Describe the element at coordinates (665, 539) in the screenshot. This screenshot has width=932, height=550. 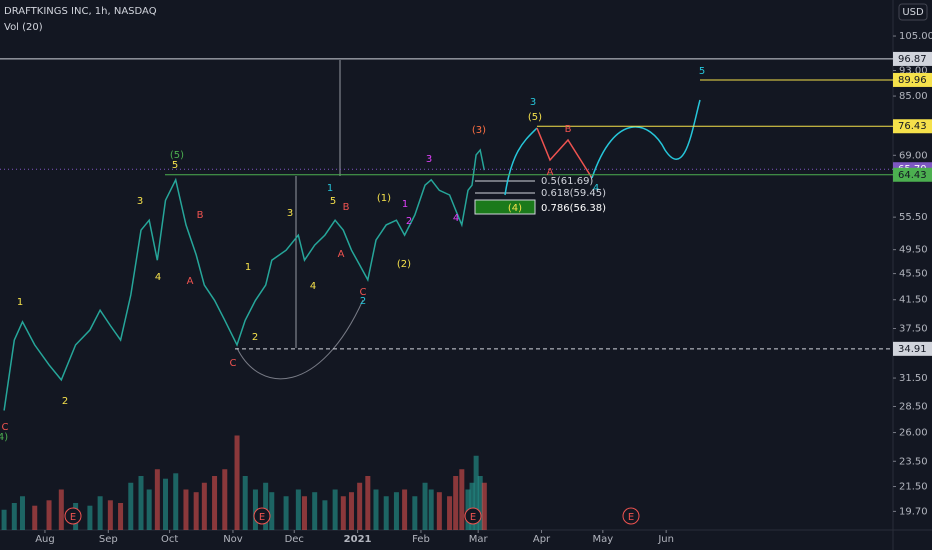
I see `x-tick-label: Jun` at that location.